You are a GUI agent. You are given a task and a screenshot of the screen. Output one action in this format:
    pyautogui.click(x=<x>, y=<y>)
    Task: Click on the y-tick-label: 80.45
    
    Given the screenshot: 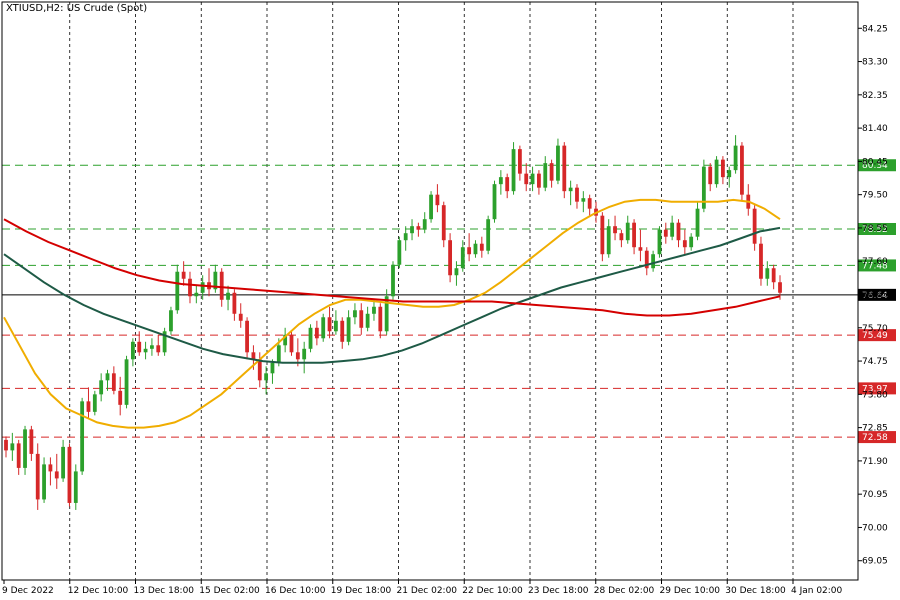 What is the action you would take?
    pyautogui.click(x=875, y=162)
    